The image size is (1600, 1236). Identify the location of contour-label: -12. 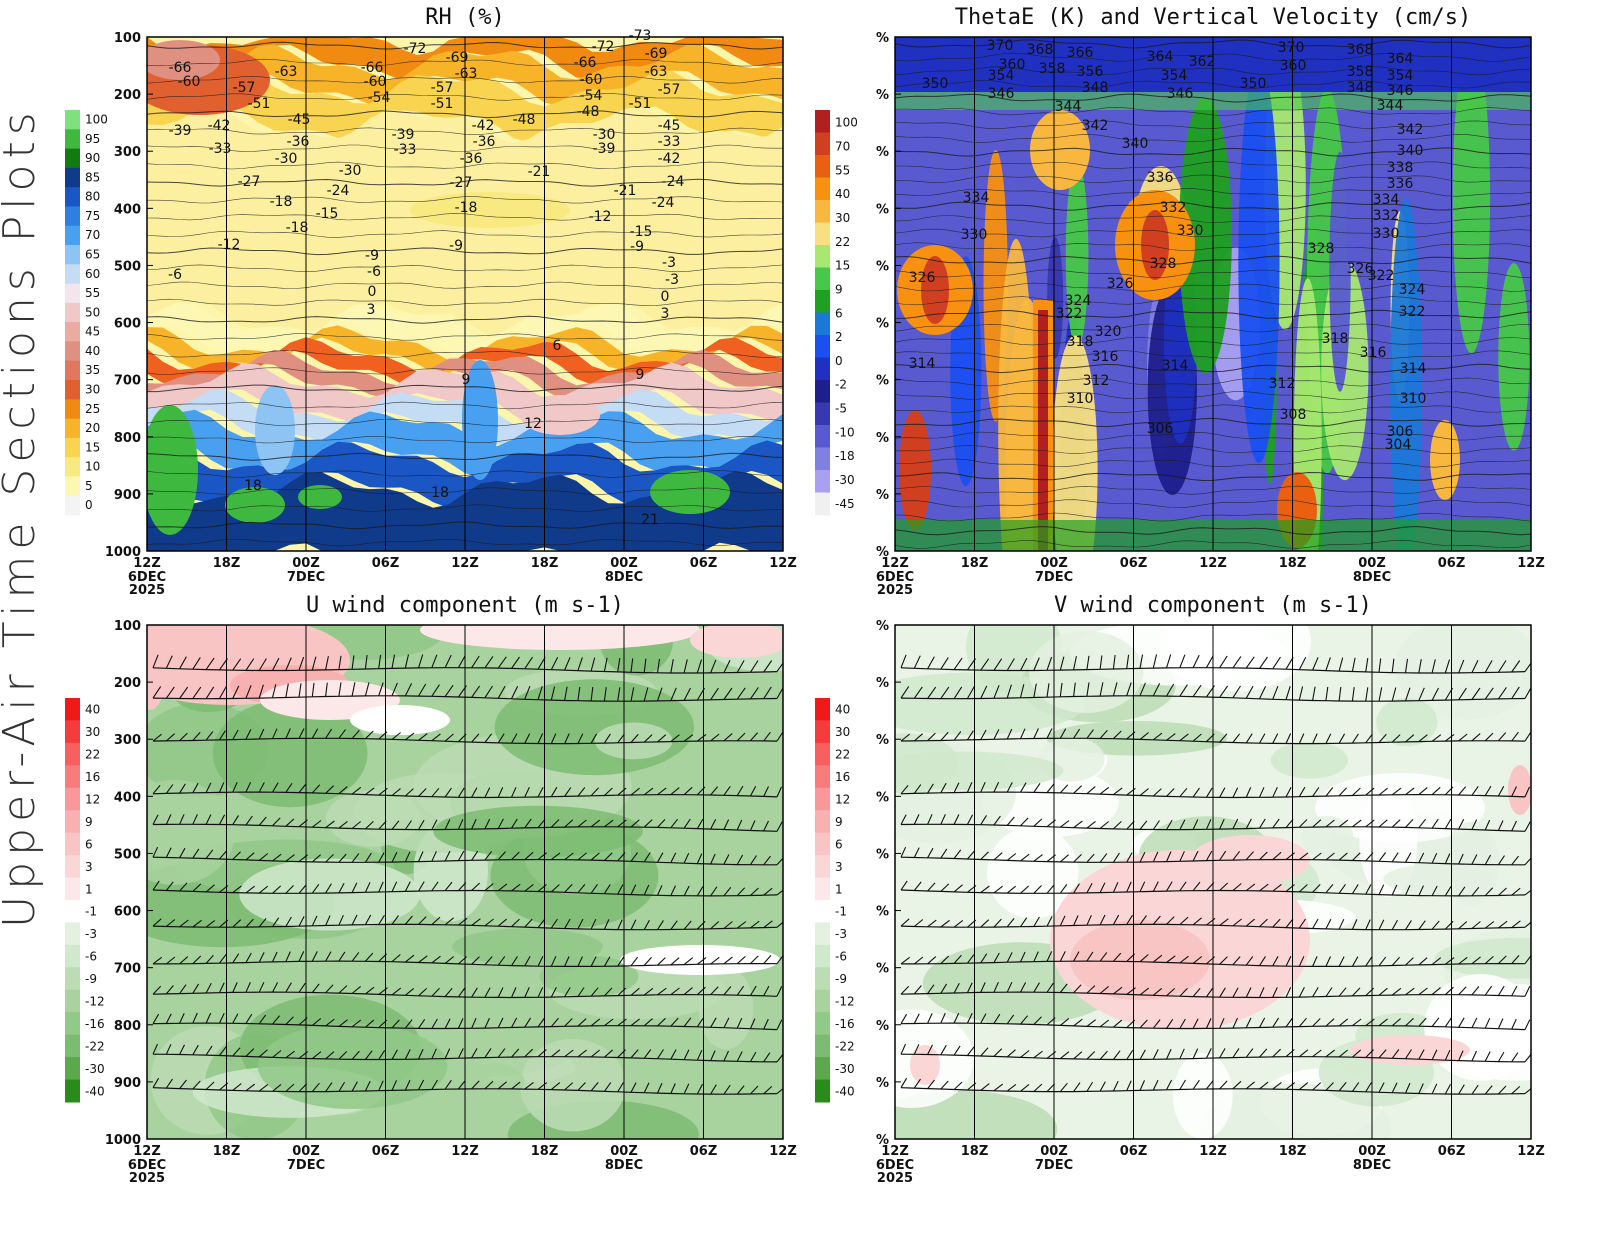
(600, 217).